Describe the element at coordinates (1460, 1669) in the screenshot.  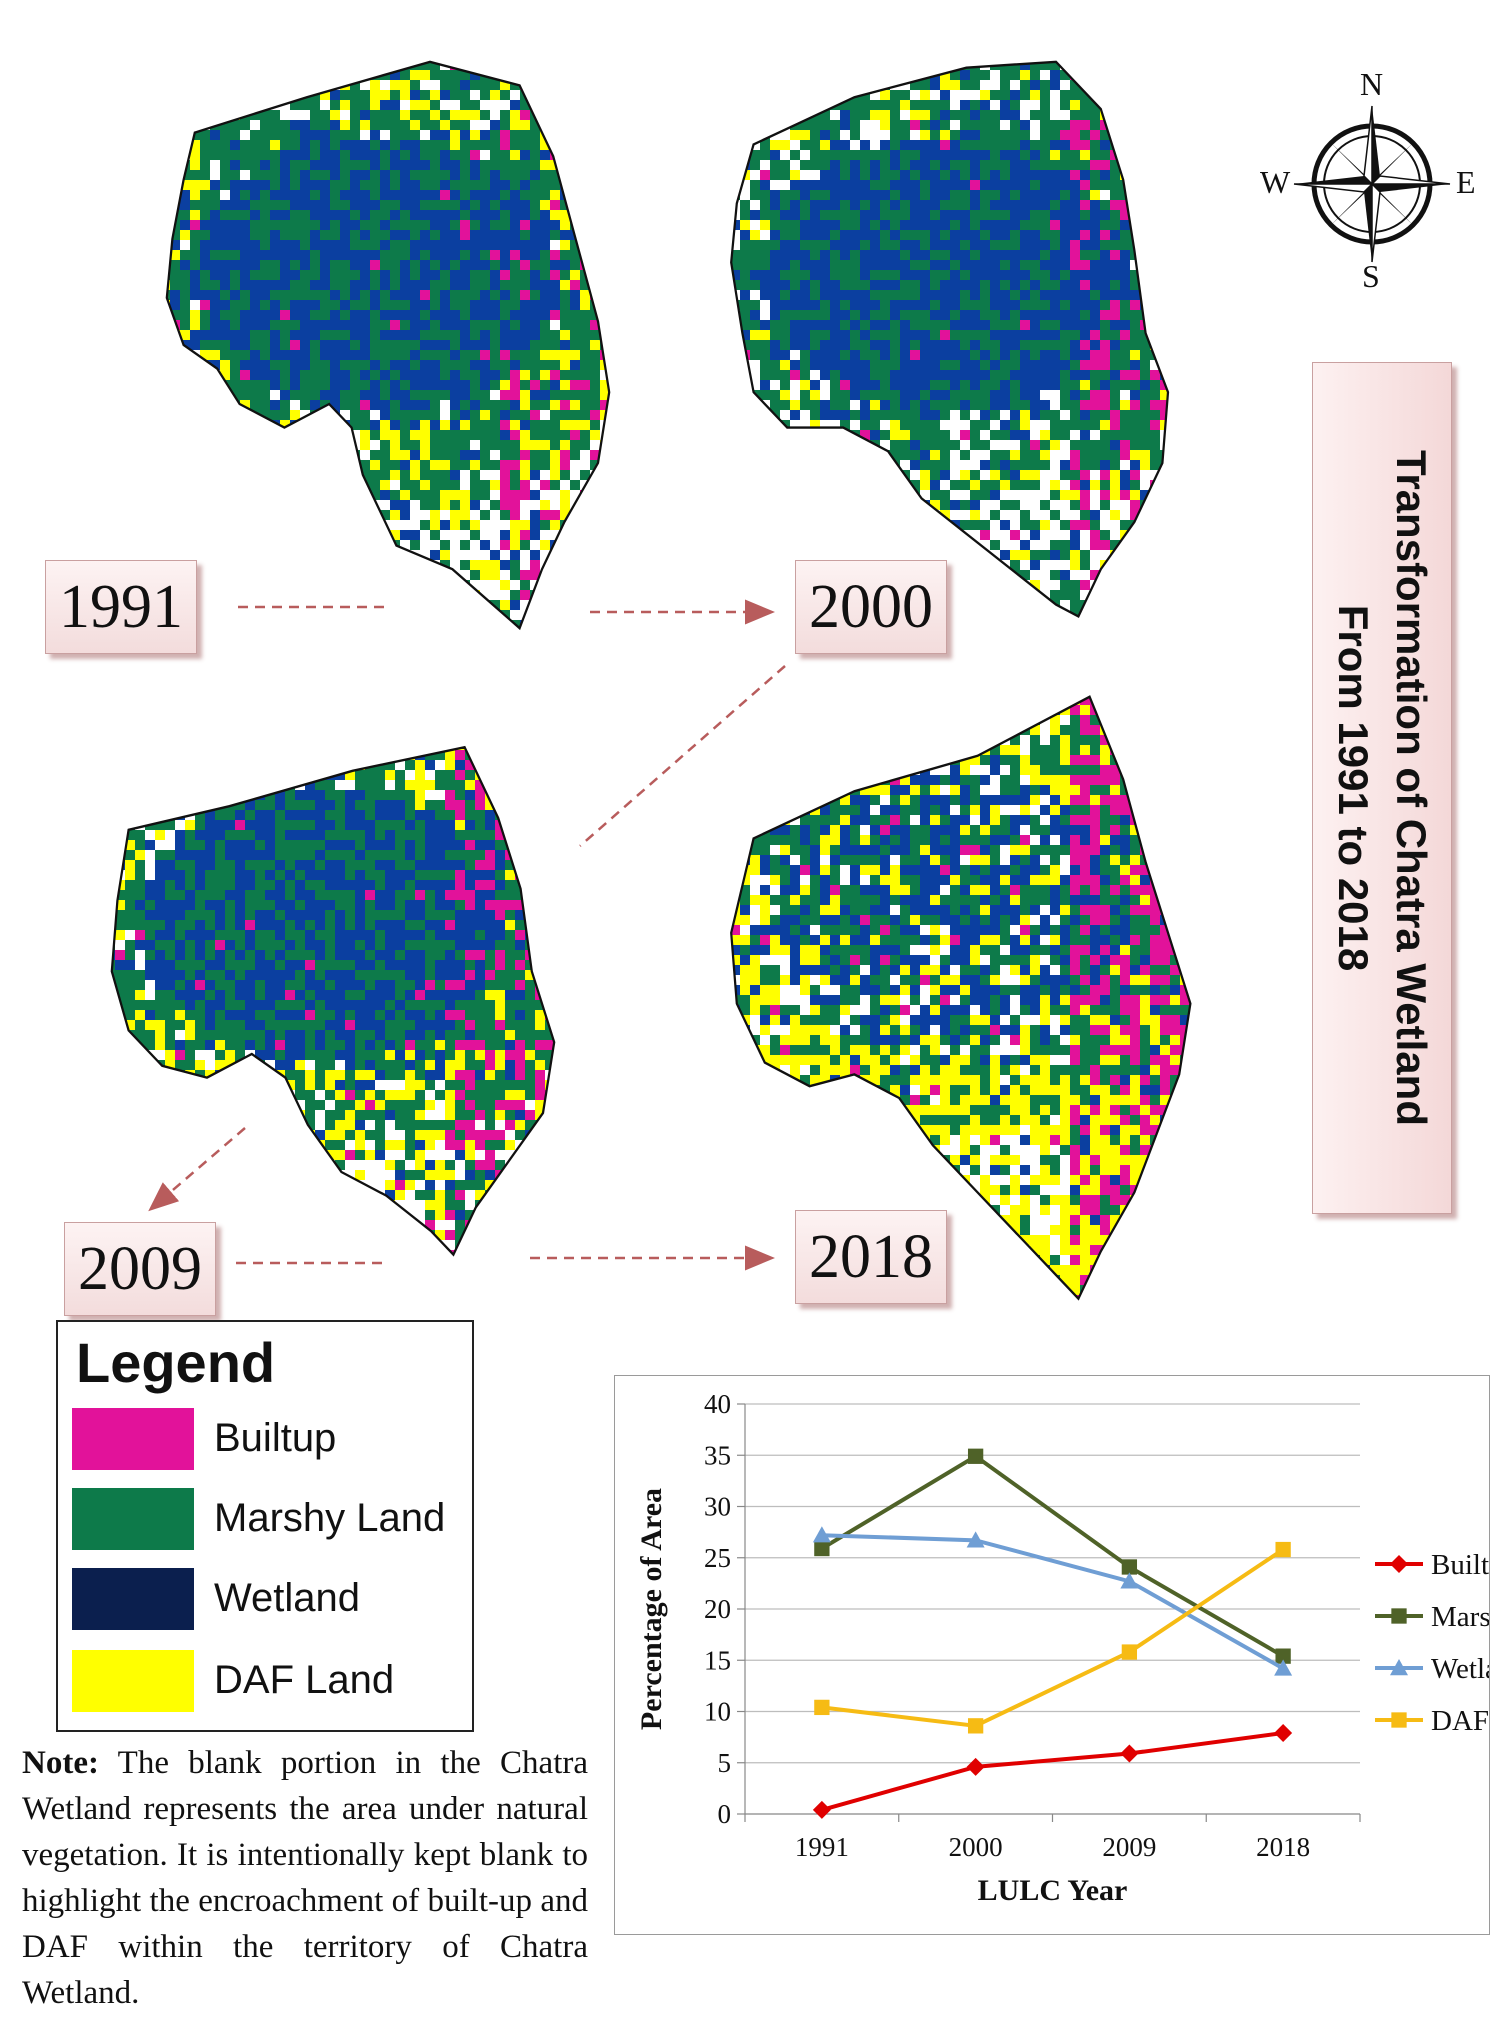
I see `legend-label: Wetland` at that location.